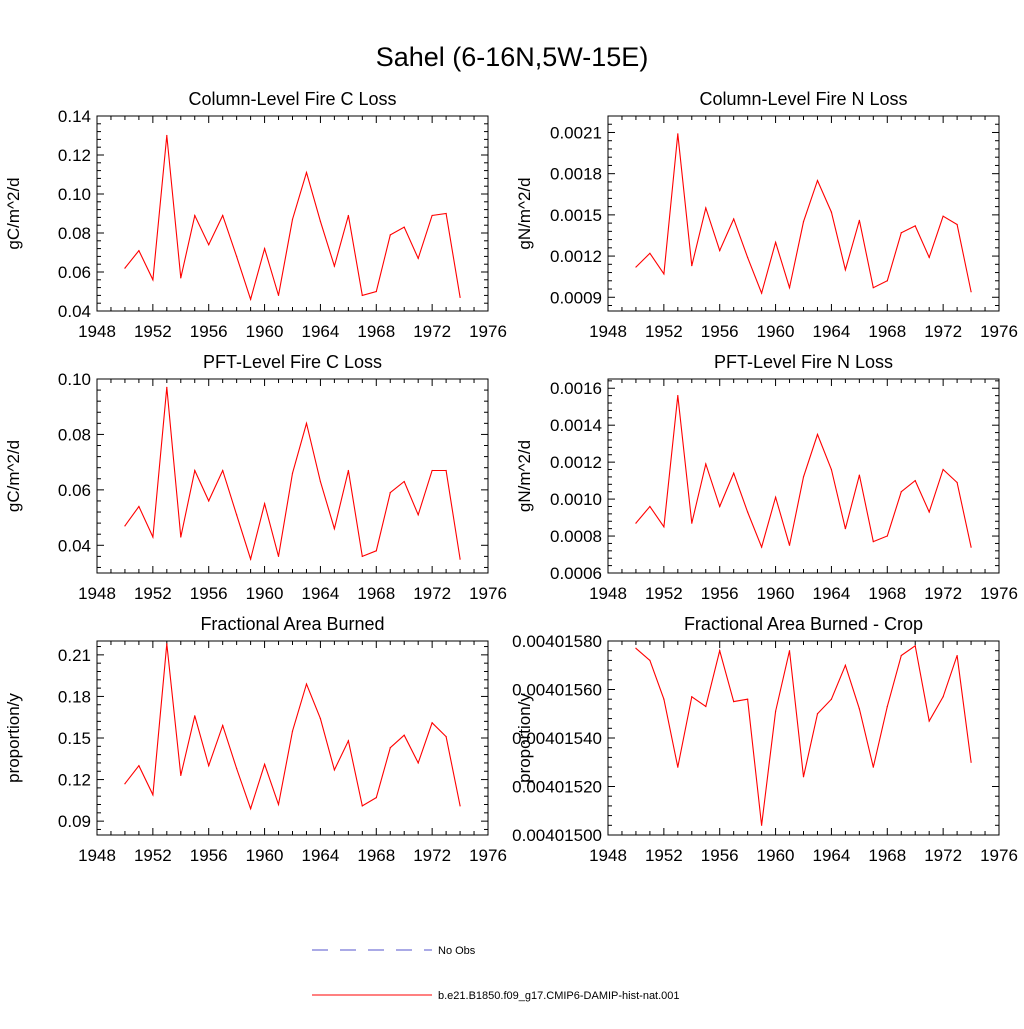  I want to click on series-line, so click(292, 727).